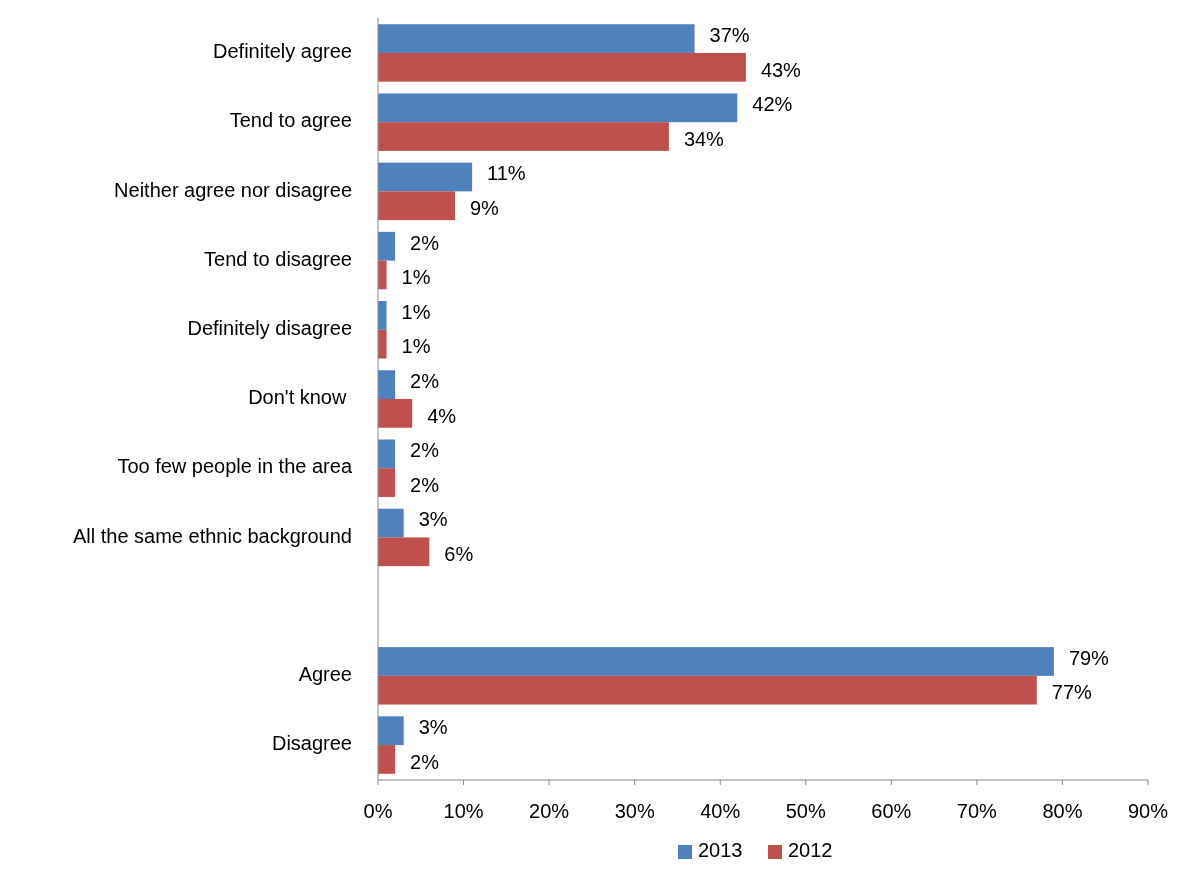 The image size is (1184, 879). I want to click on data-label: 43%, so click(781, 69).